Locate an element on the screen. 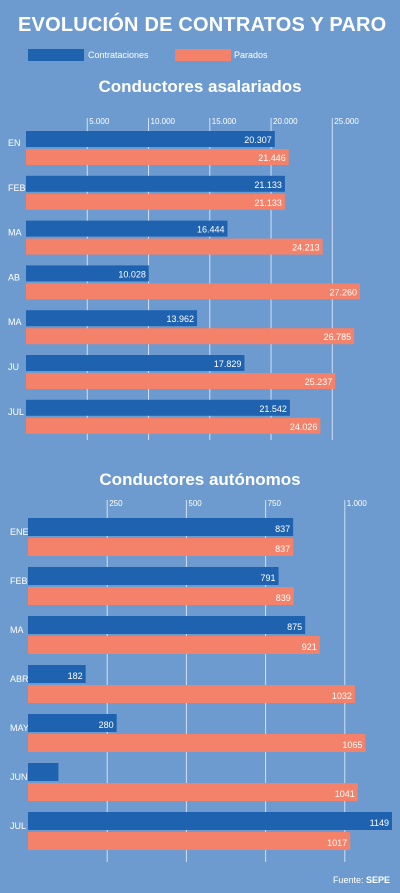 The image size is (400, 893). data-label: 13.962 is located at coordinates (181, 319).